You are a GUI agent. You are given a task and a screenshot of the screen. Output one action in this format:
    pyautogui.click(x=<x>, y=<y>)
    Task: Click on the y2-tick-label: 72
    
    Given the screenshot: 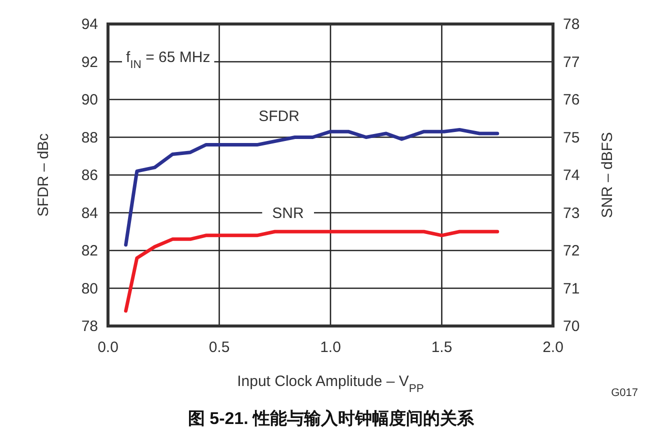 What is the action you would take?
    pyautogui.click(x=571, y=251)
    